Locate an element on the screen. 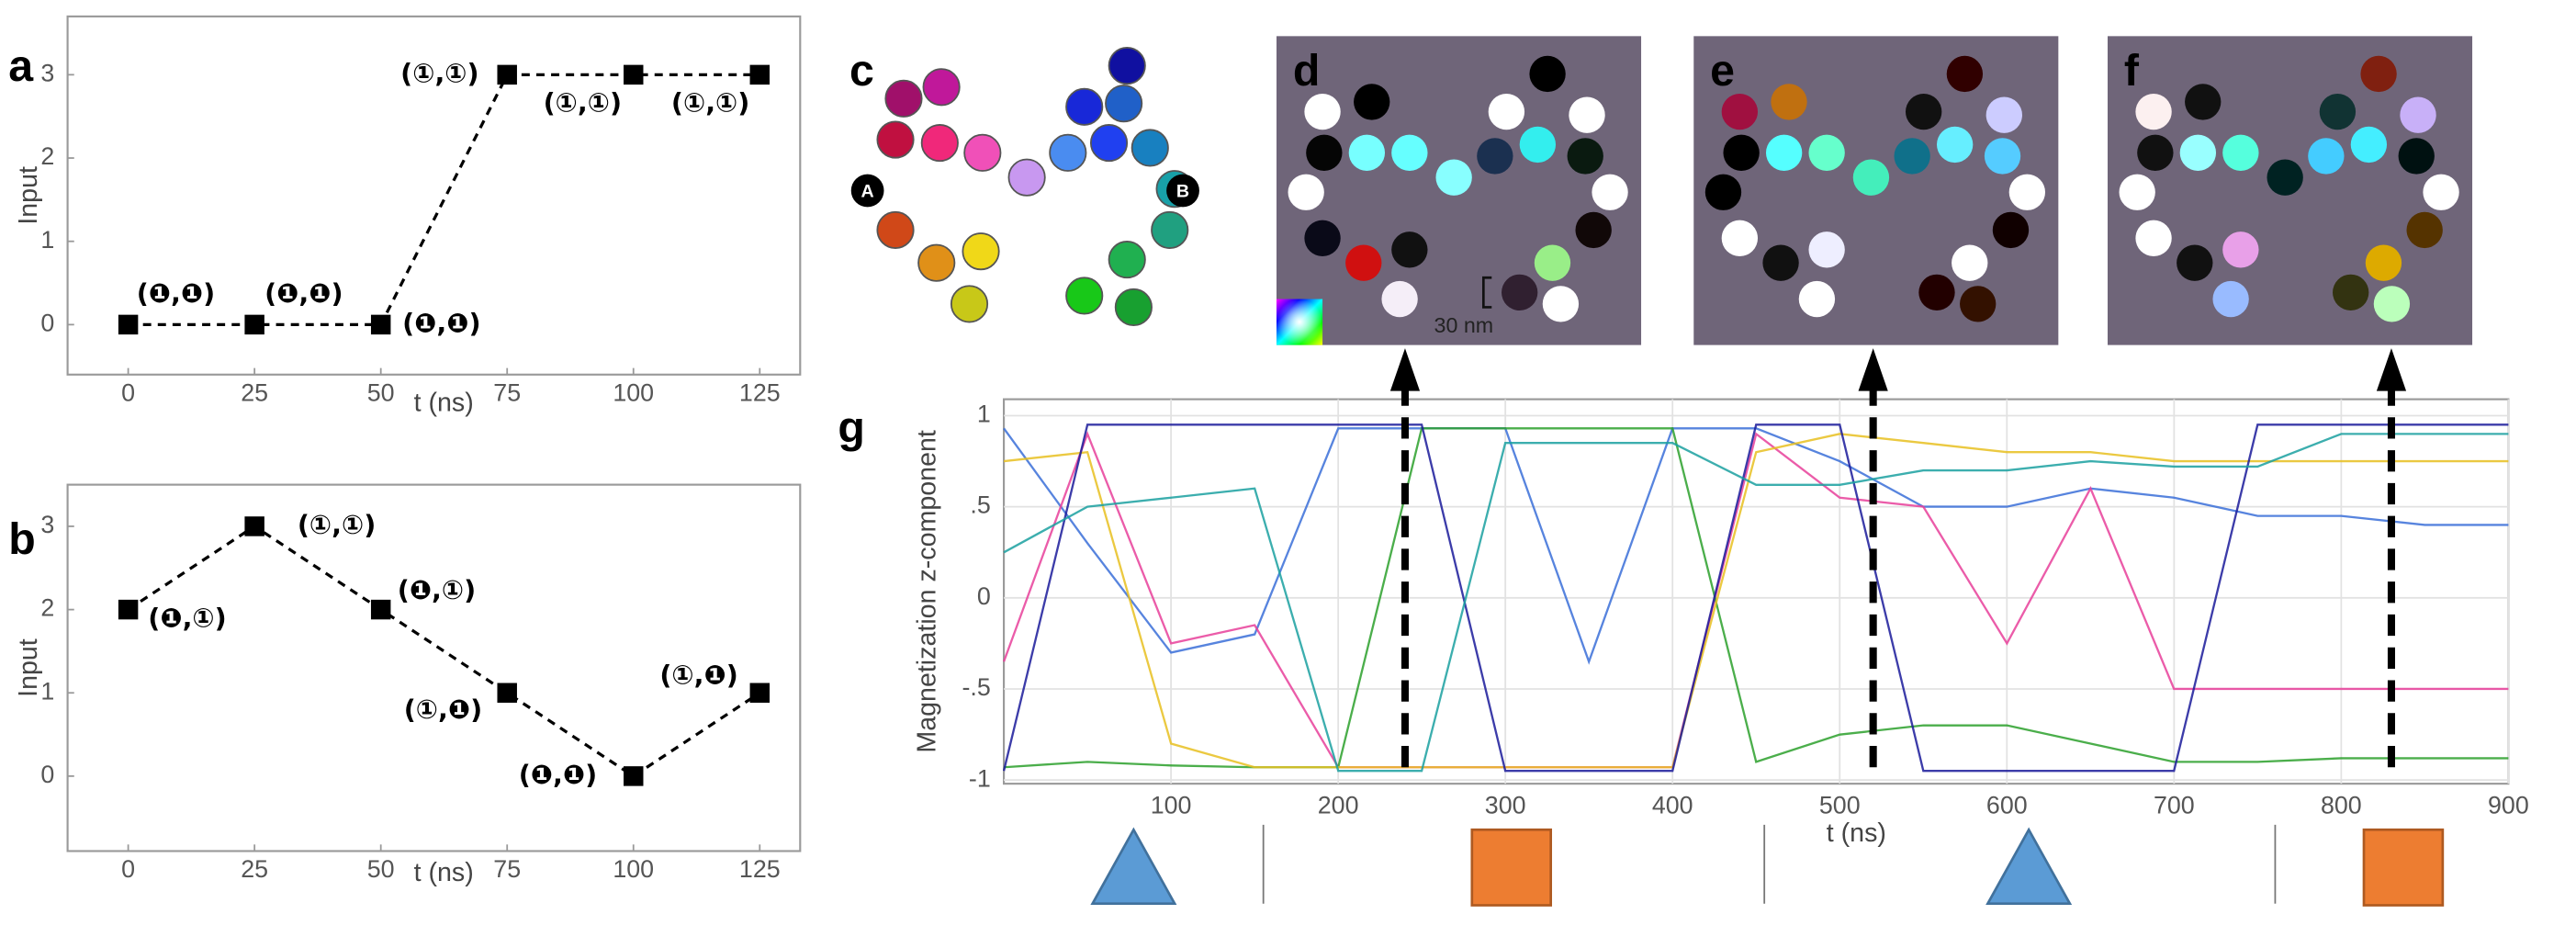  panel-d: d 30 nm is located at coordinates (1459, 190).